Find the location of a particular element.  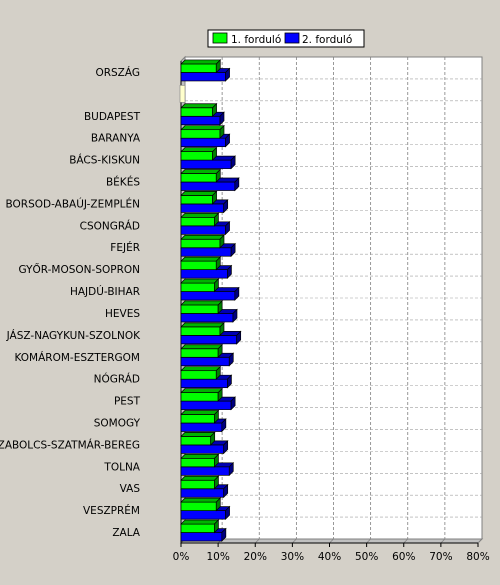

category-label: HEVES is located at coordinates (122, 314).